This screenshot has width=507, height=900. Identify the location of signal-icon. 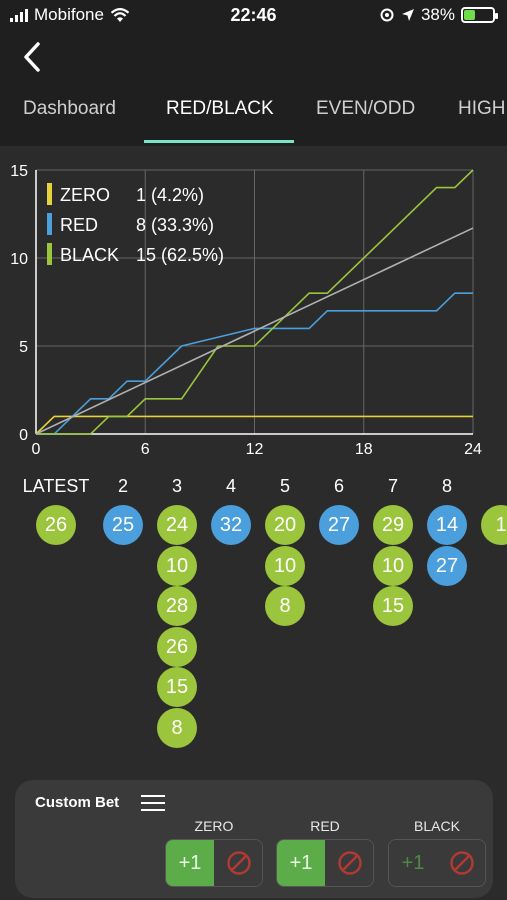
(19, 15).